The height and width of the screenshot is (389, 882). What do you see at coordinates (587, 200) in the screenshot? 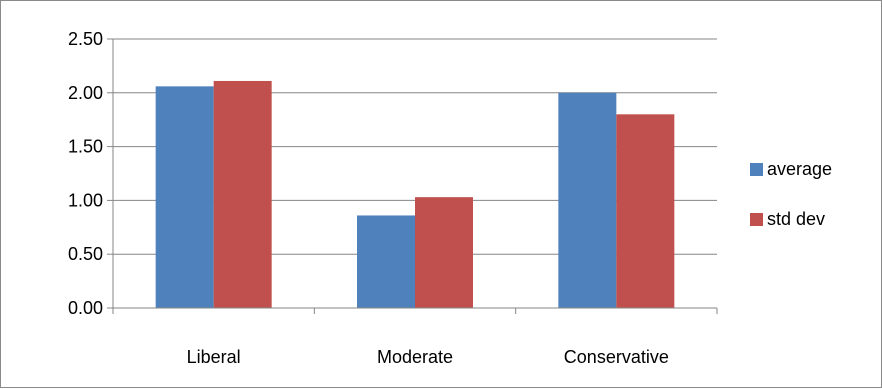
I see `bar-average-conservative` at bounding box center [587, 200].